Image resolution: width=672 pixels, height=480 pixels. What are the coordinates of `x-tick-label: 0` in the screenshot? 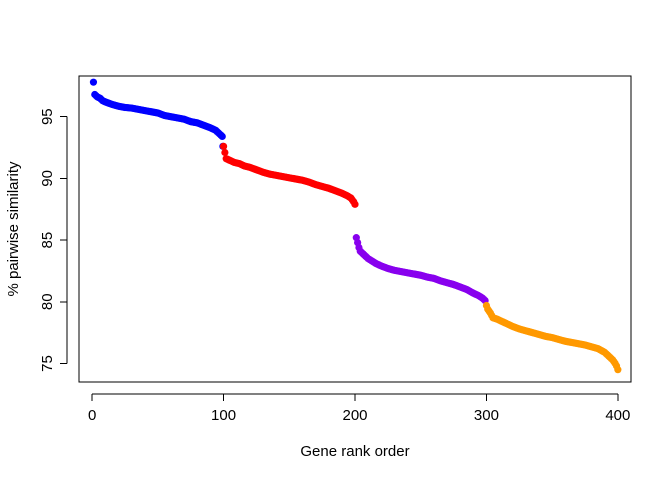 It's located at (92, 415).